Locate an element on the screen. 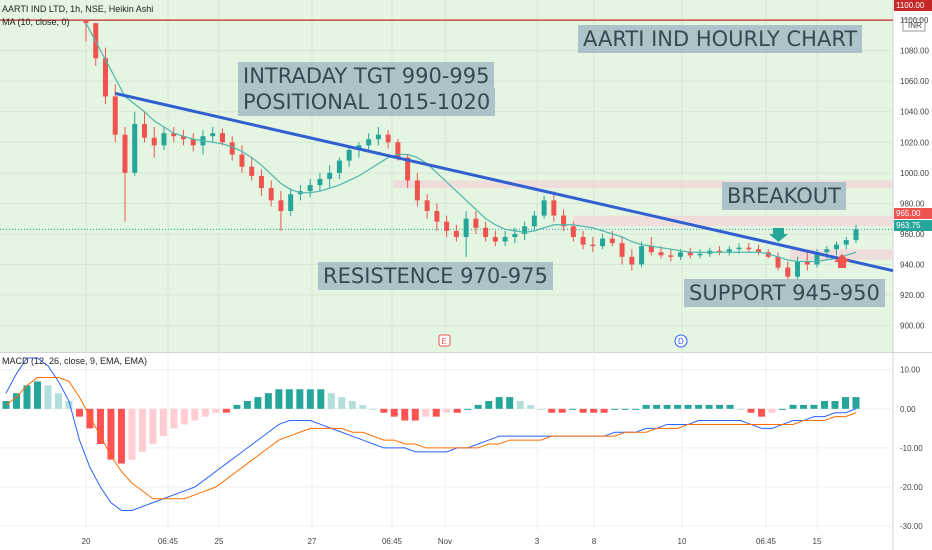 This screenshot has width=932, height=550. price-tick-label: 1000.00 is located at coordinates (914, 173).